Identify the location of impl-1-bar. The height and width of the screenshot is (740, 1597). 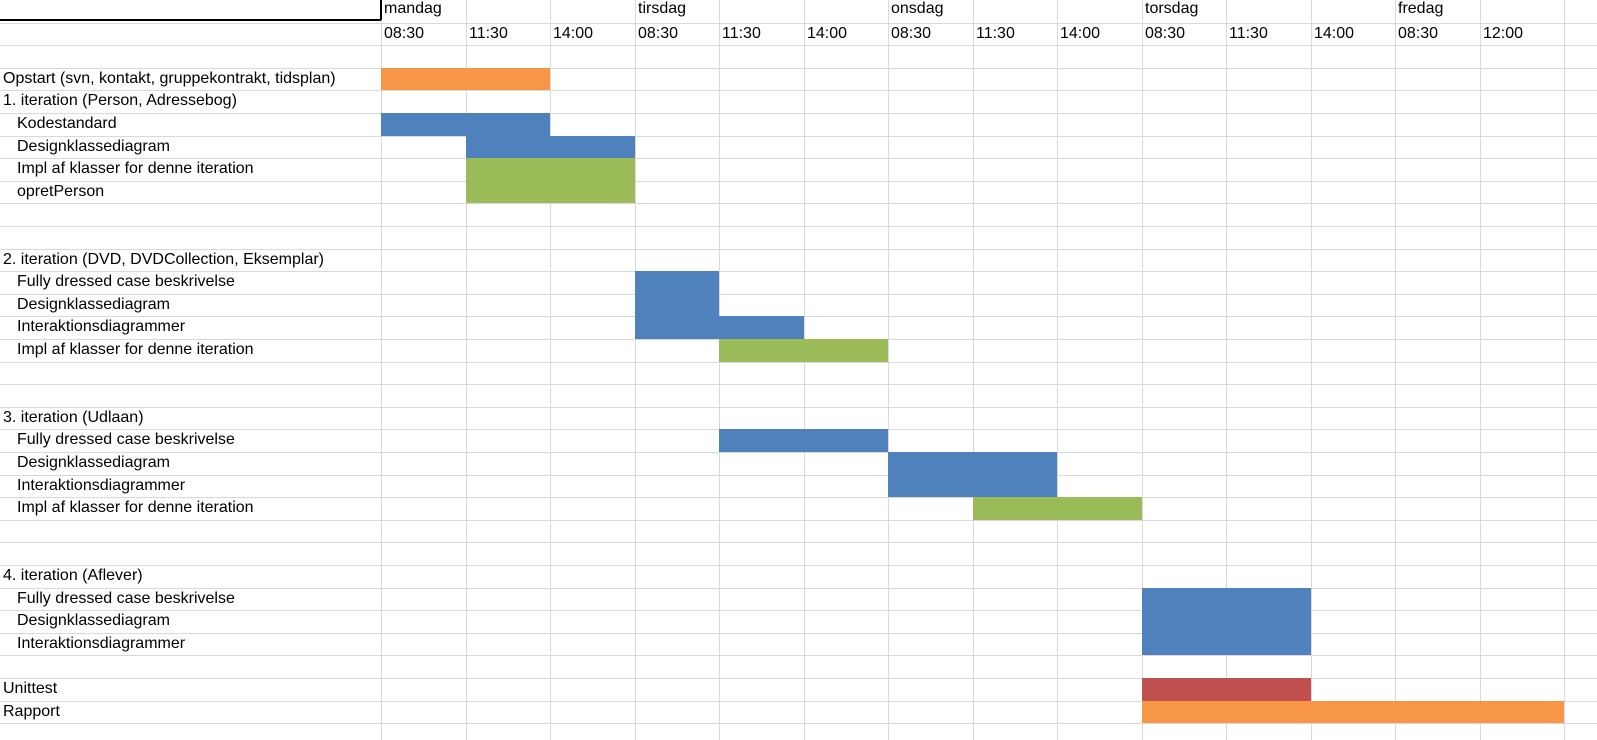
(550, 180).